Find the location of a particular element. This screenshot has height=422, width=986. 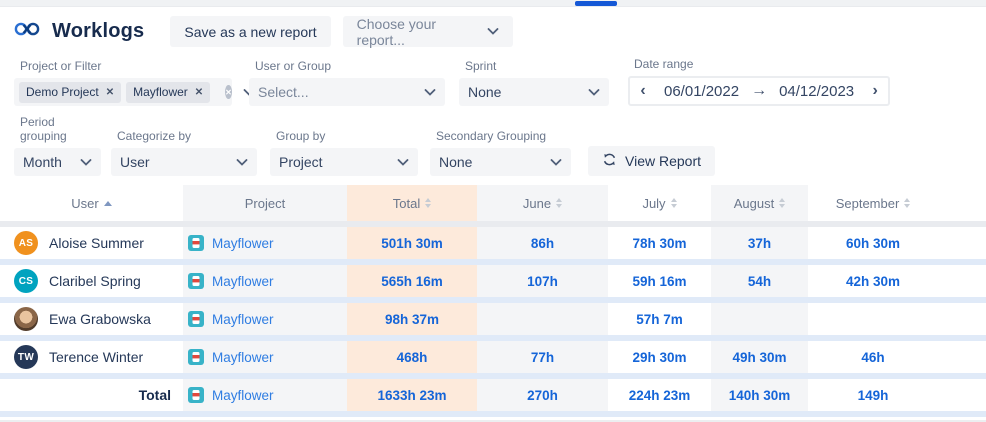

worklogs-logo-icon is located at coordinates (27, 31).